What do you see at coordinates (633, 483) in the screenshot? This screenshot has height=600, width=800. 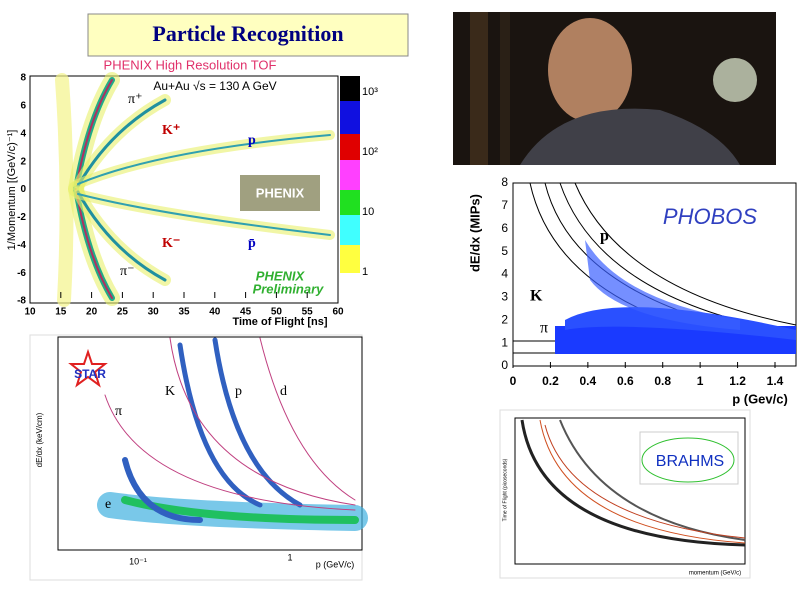 I see `brahms-curves` at bounding box center [633, 483].